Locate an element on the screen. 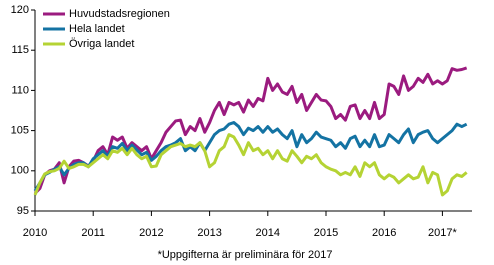 The image size is (494, 265). legend-label: Hela landet is located at coordinates (97, 29).